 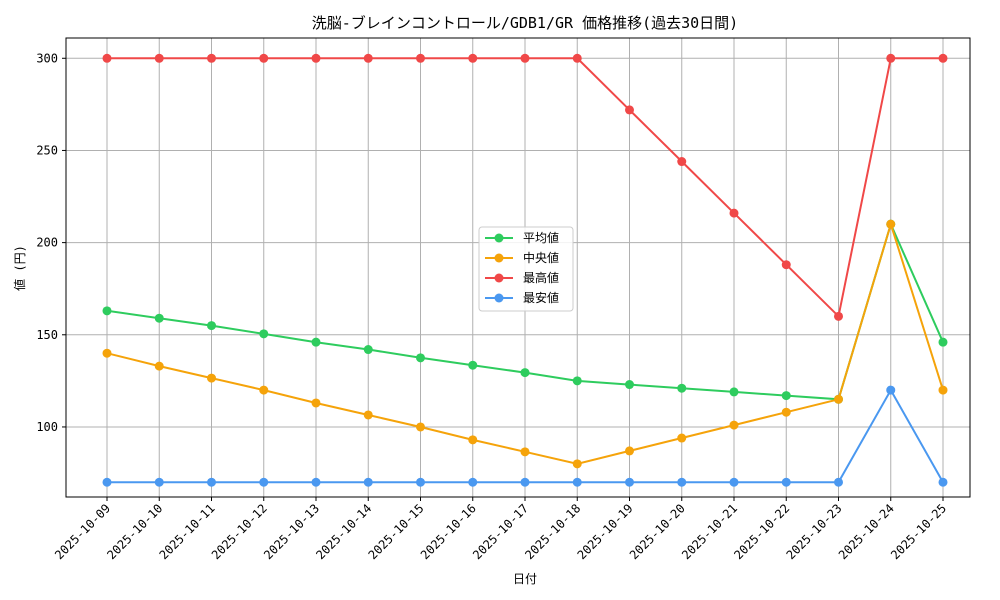 I want to click on legend-item: 中央値, so click(x=522, y=257).